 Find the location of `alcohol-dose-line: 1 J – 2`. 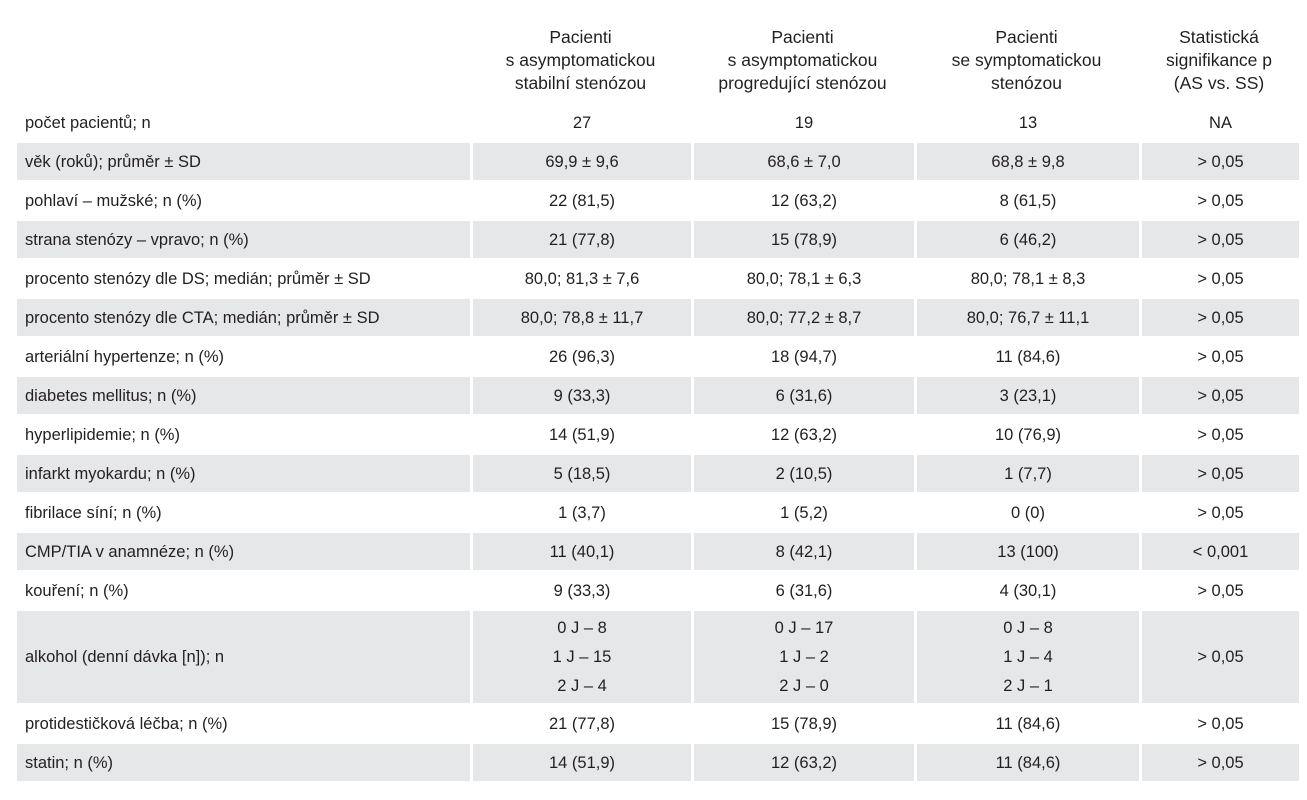

alcohol-dose-line: 1 J – 2 is located at coordinates (804, 656).